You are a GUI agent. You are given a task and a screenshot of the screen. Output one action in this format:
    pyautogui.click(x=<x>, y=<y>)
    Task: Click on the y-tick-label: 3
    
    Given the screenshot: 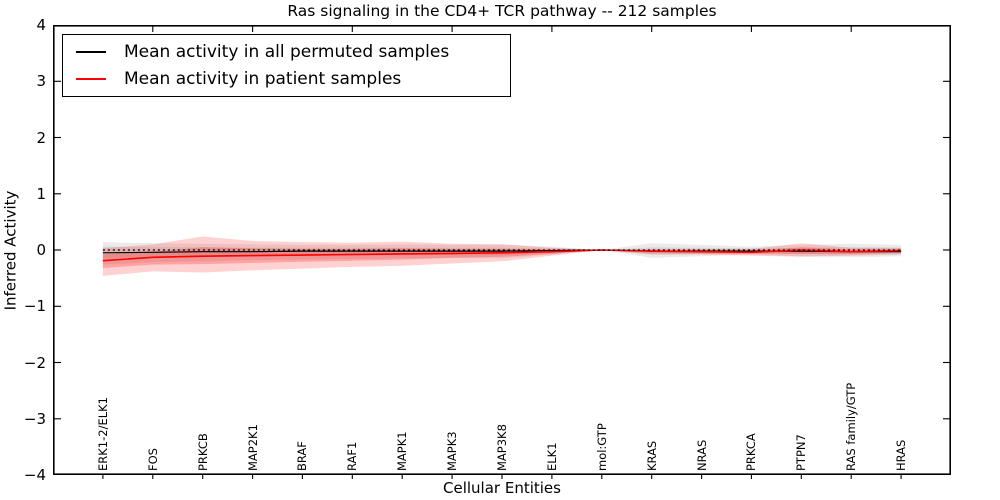 What is the action you would take?
    pyautogui.click(x=41, y=81)
    